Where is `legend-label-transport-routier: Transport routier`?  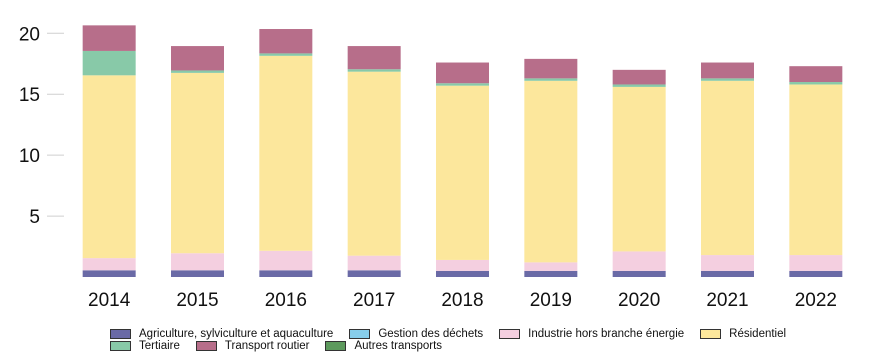 legend-label-transport-routier: Transport routier is located at coordinates (267, 346).